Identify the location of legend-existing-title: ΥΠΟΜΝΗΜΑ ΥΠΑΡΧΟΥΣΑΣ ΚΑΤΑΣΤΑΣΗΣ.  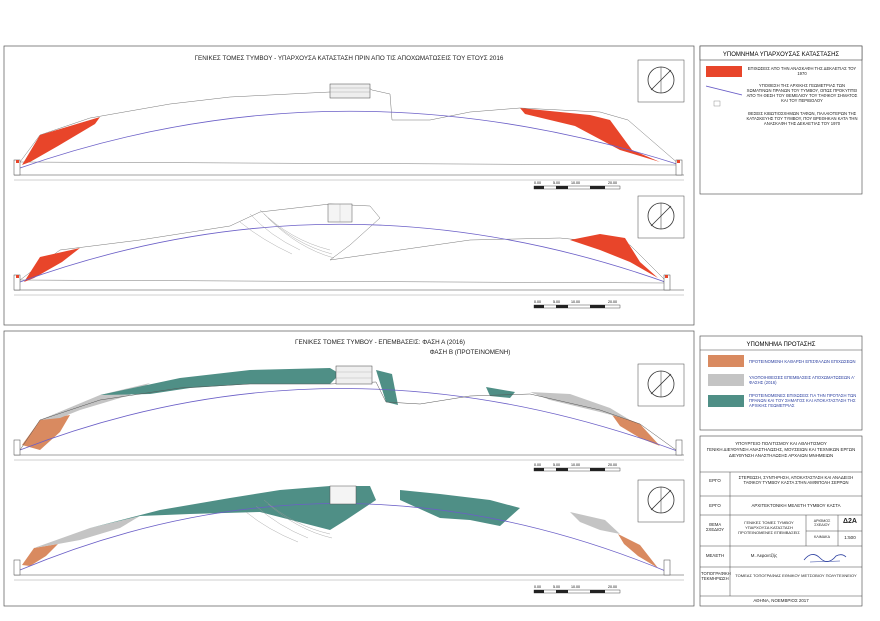
(781, 55).